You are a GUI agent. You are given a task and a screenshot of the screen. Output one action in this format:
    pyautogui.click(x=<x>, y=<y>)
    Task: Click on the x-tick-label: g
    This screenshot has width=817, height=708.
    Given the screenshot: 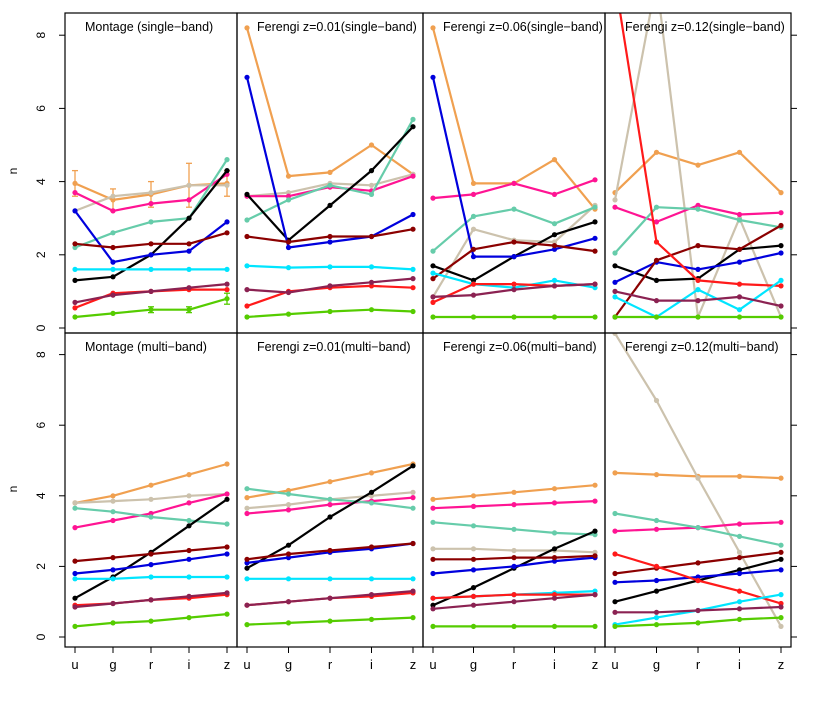 What is the action you would take?
    pyautogui.click(x=288, y=664)
    